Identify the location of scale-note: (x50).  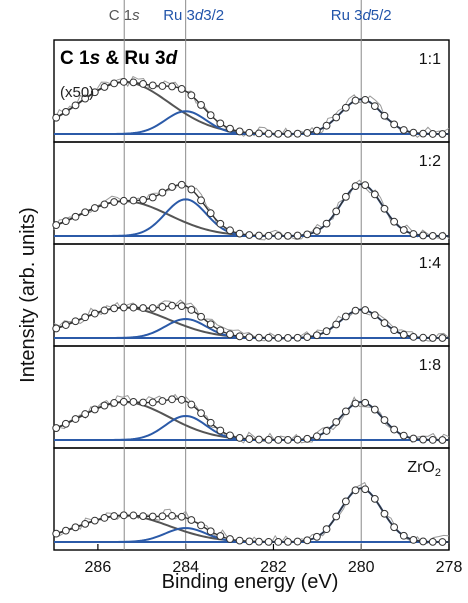
(77, 92).